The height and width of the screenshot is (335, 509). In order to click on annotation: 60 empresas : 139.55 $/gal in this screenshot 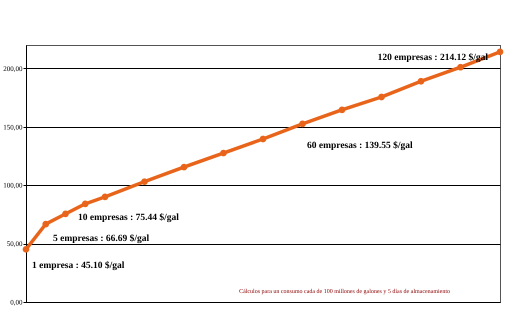, I will do `click(360, 146)`.